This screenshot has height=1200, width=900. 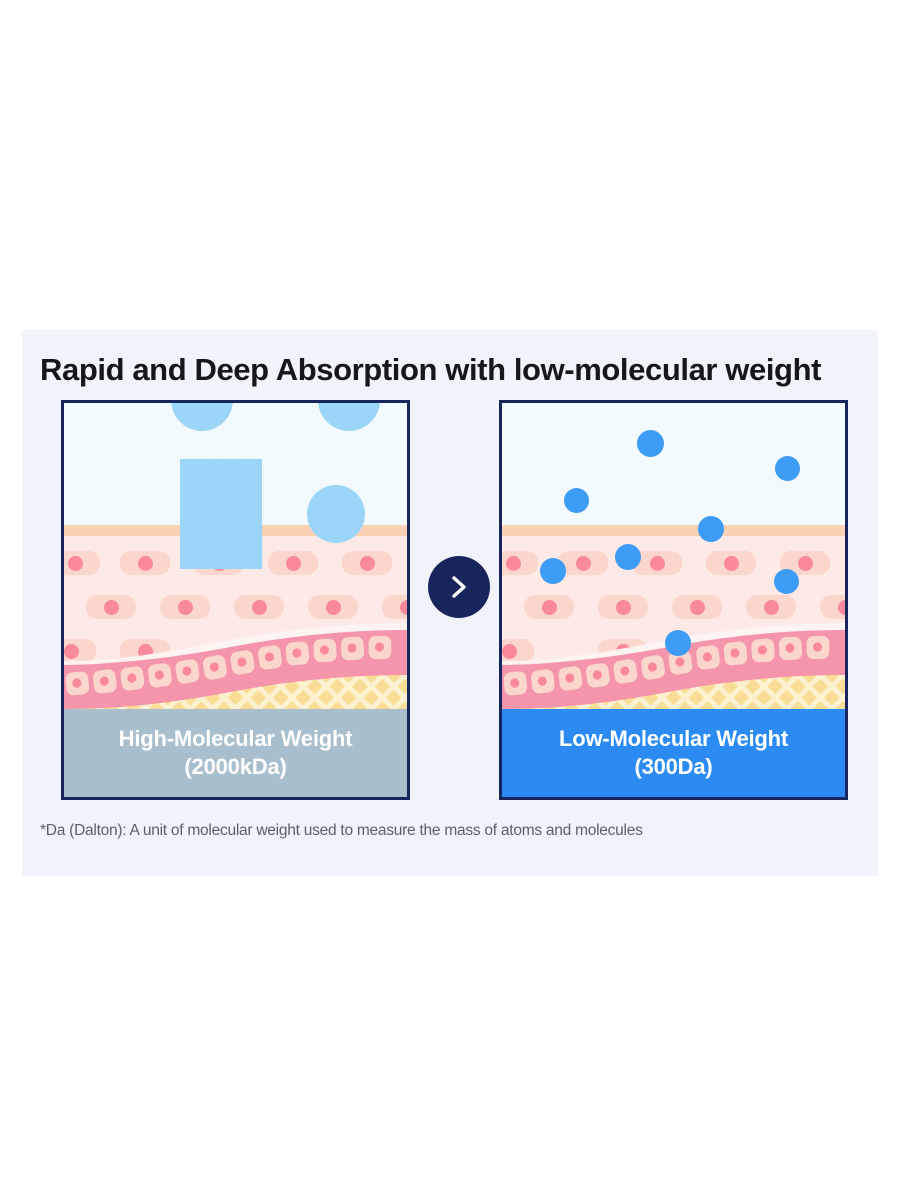 I want to click on chevron-right-icon, so click(x=459, y=587).